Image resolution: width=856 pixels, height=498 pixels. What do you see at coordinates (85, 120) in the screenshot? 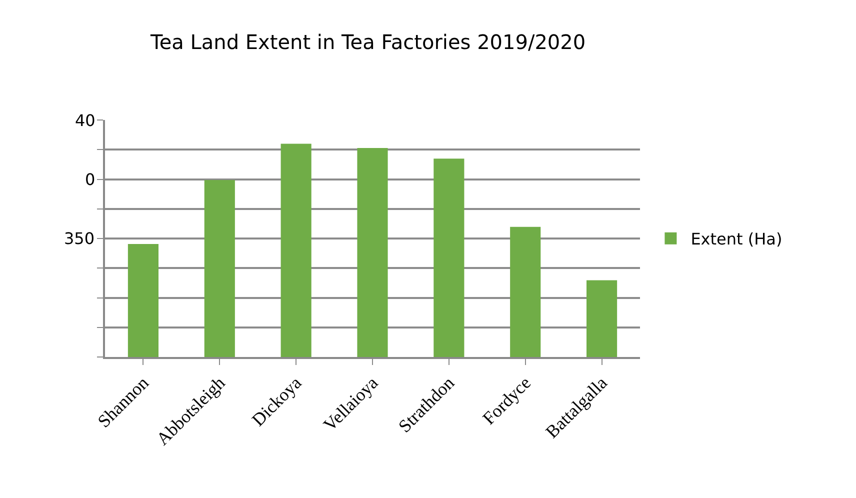
I see `text: 40` at bounding box center [85, 120].